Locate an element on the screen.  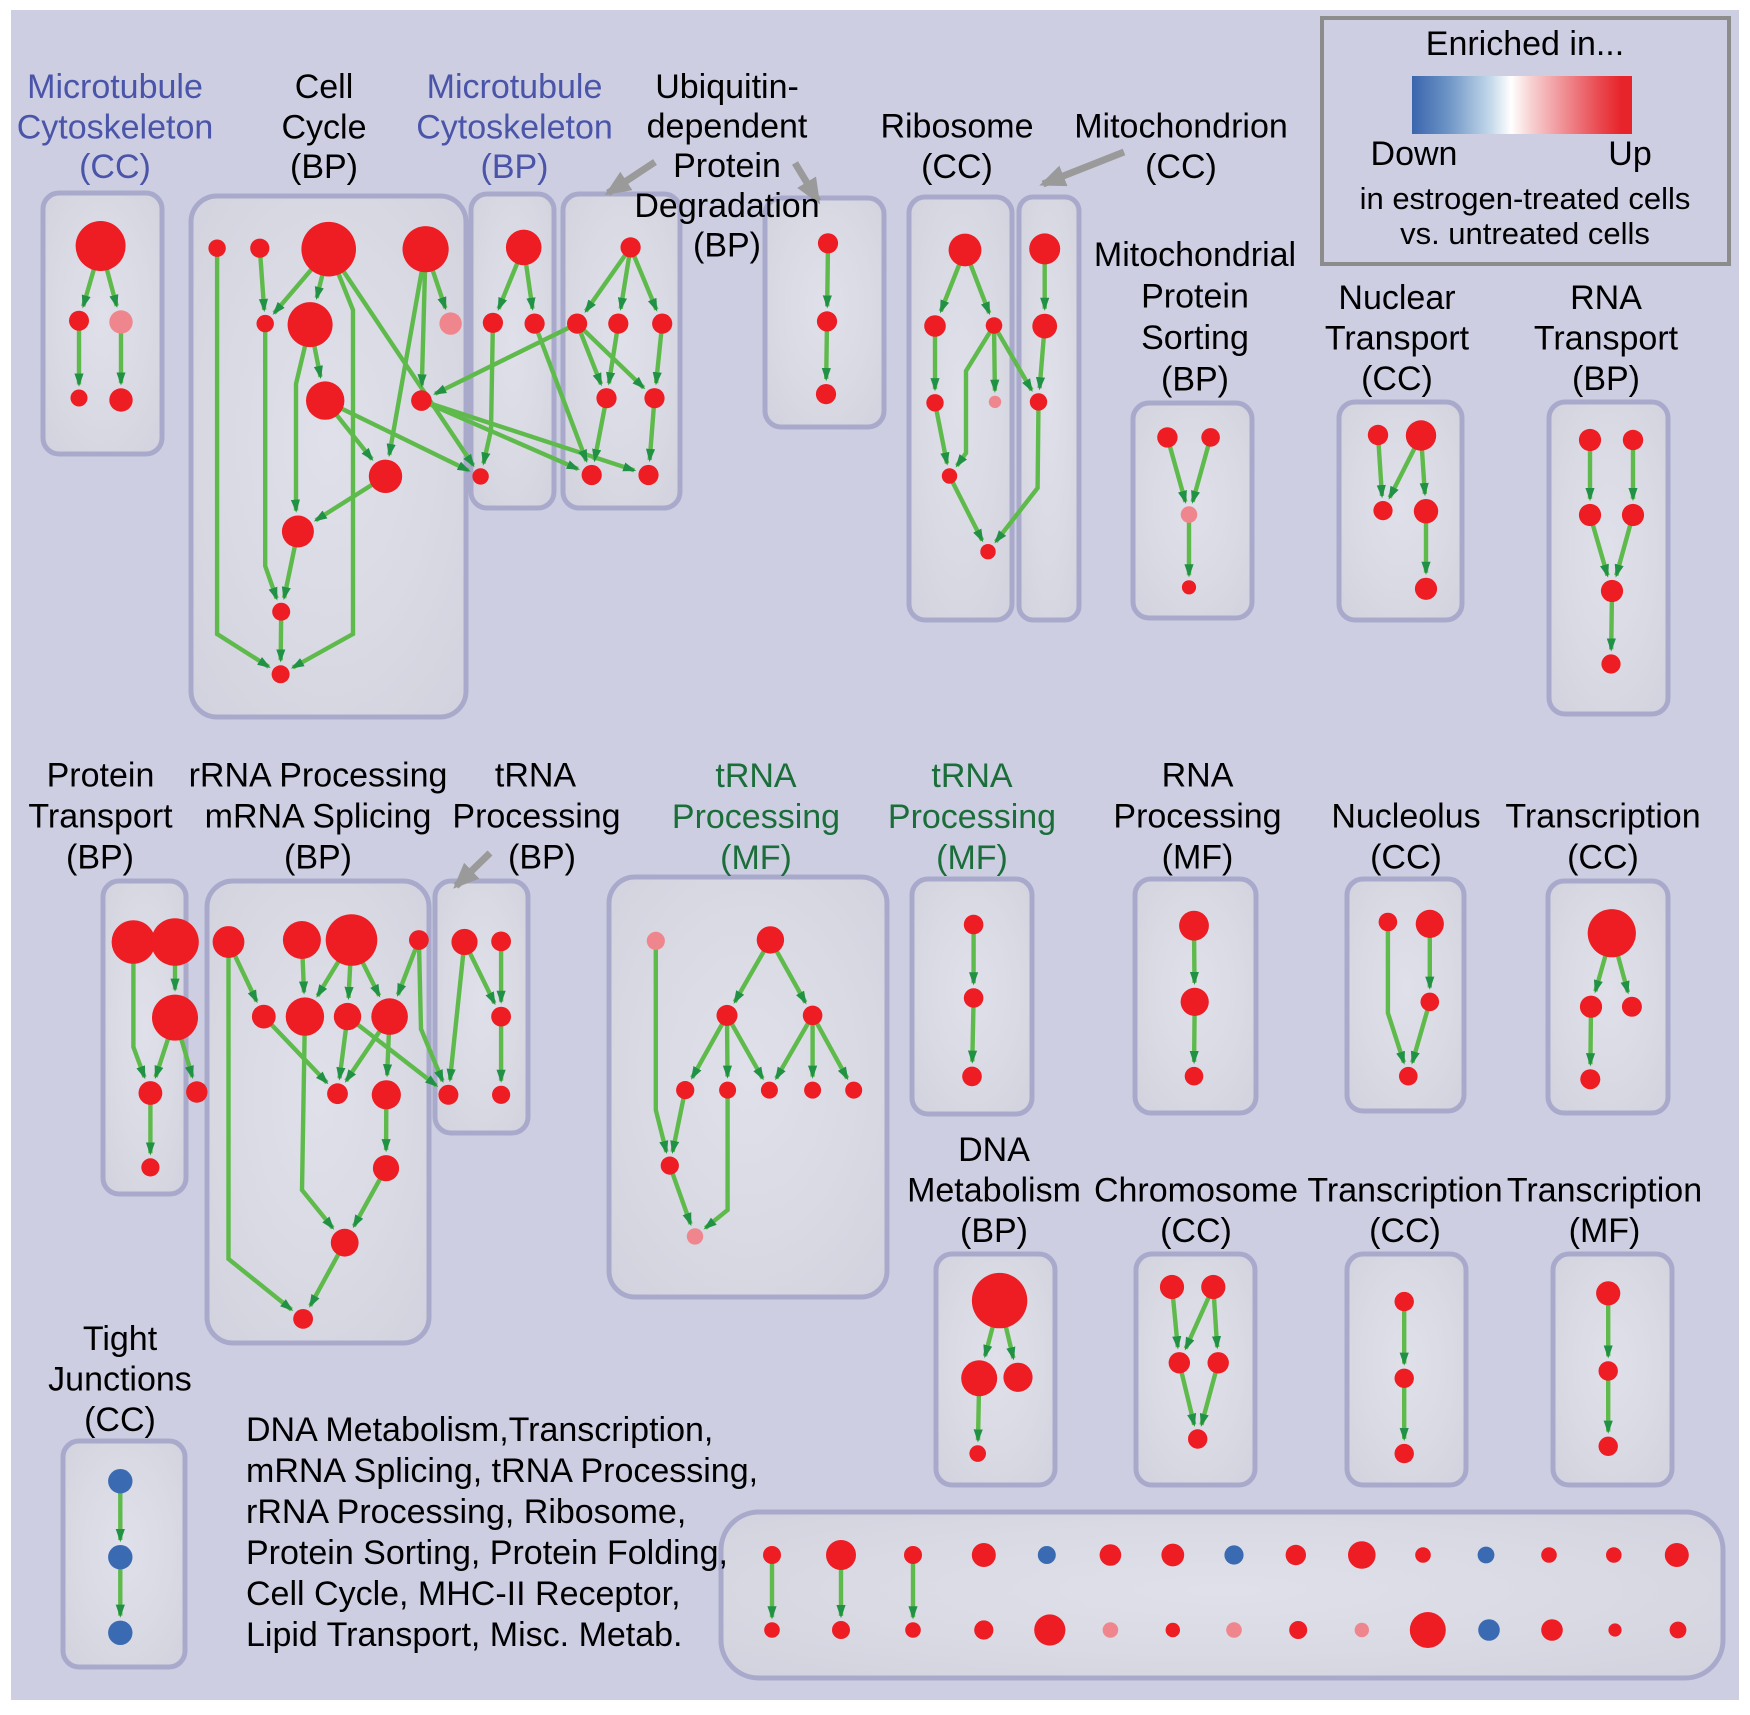
svg-text: Tight is located at coordinates (120, 1339).